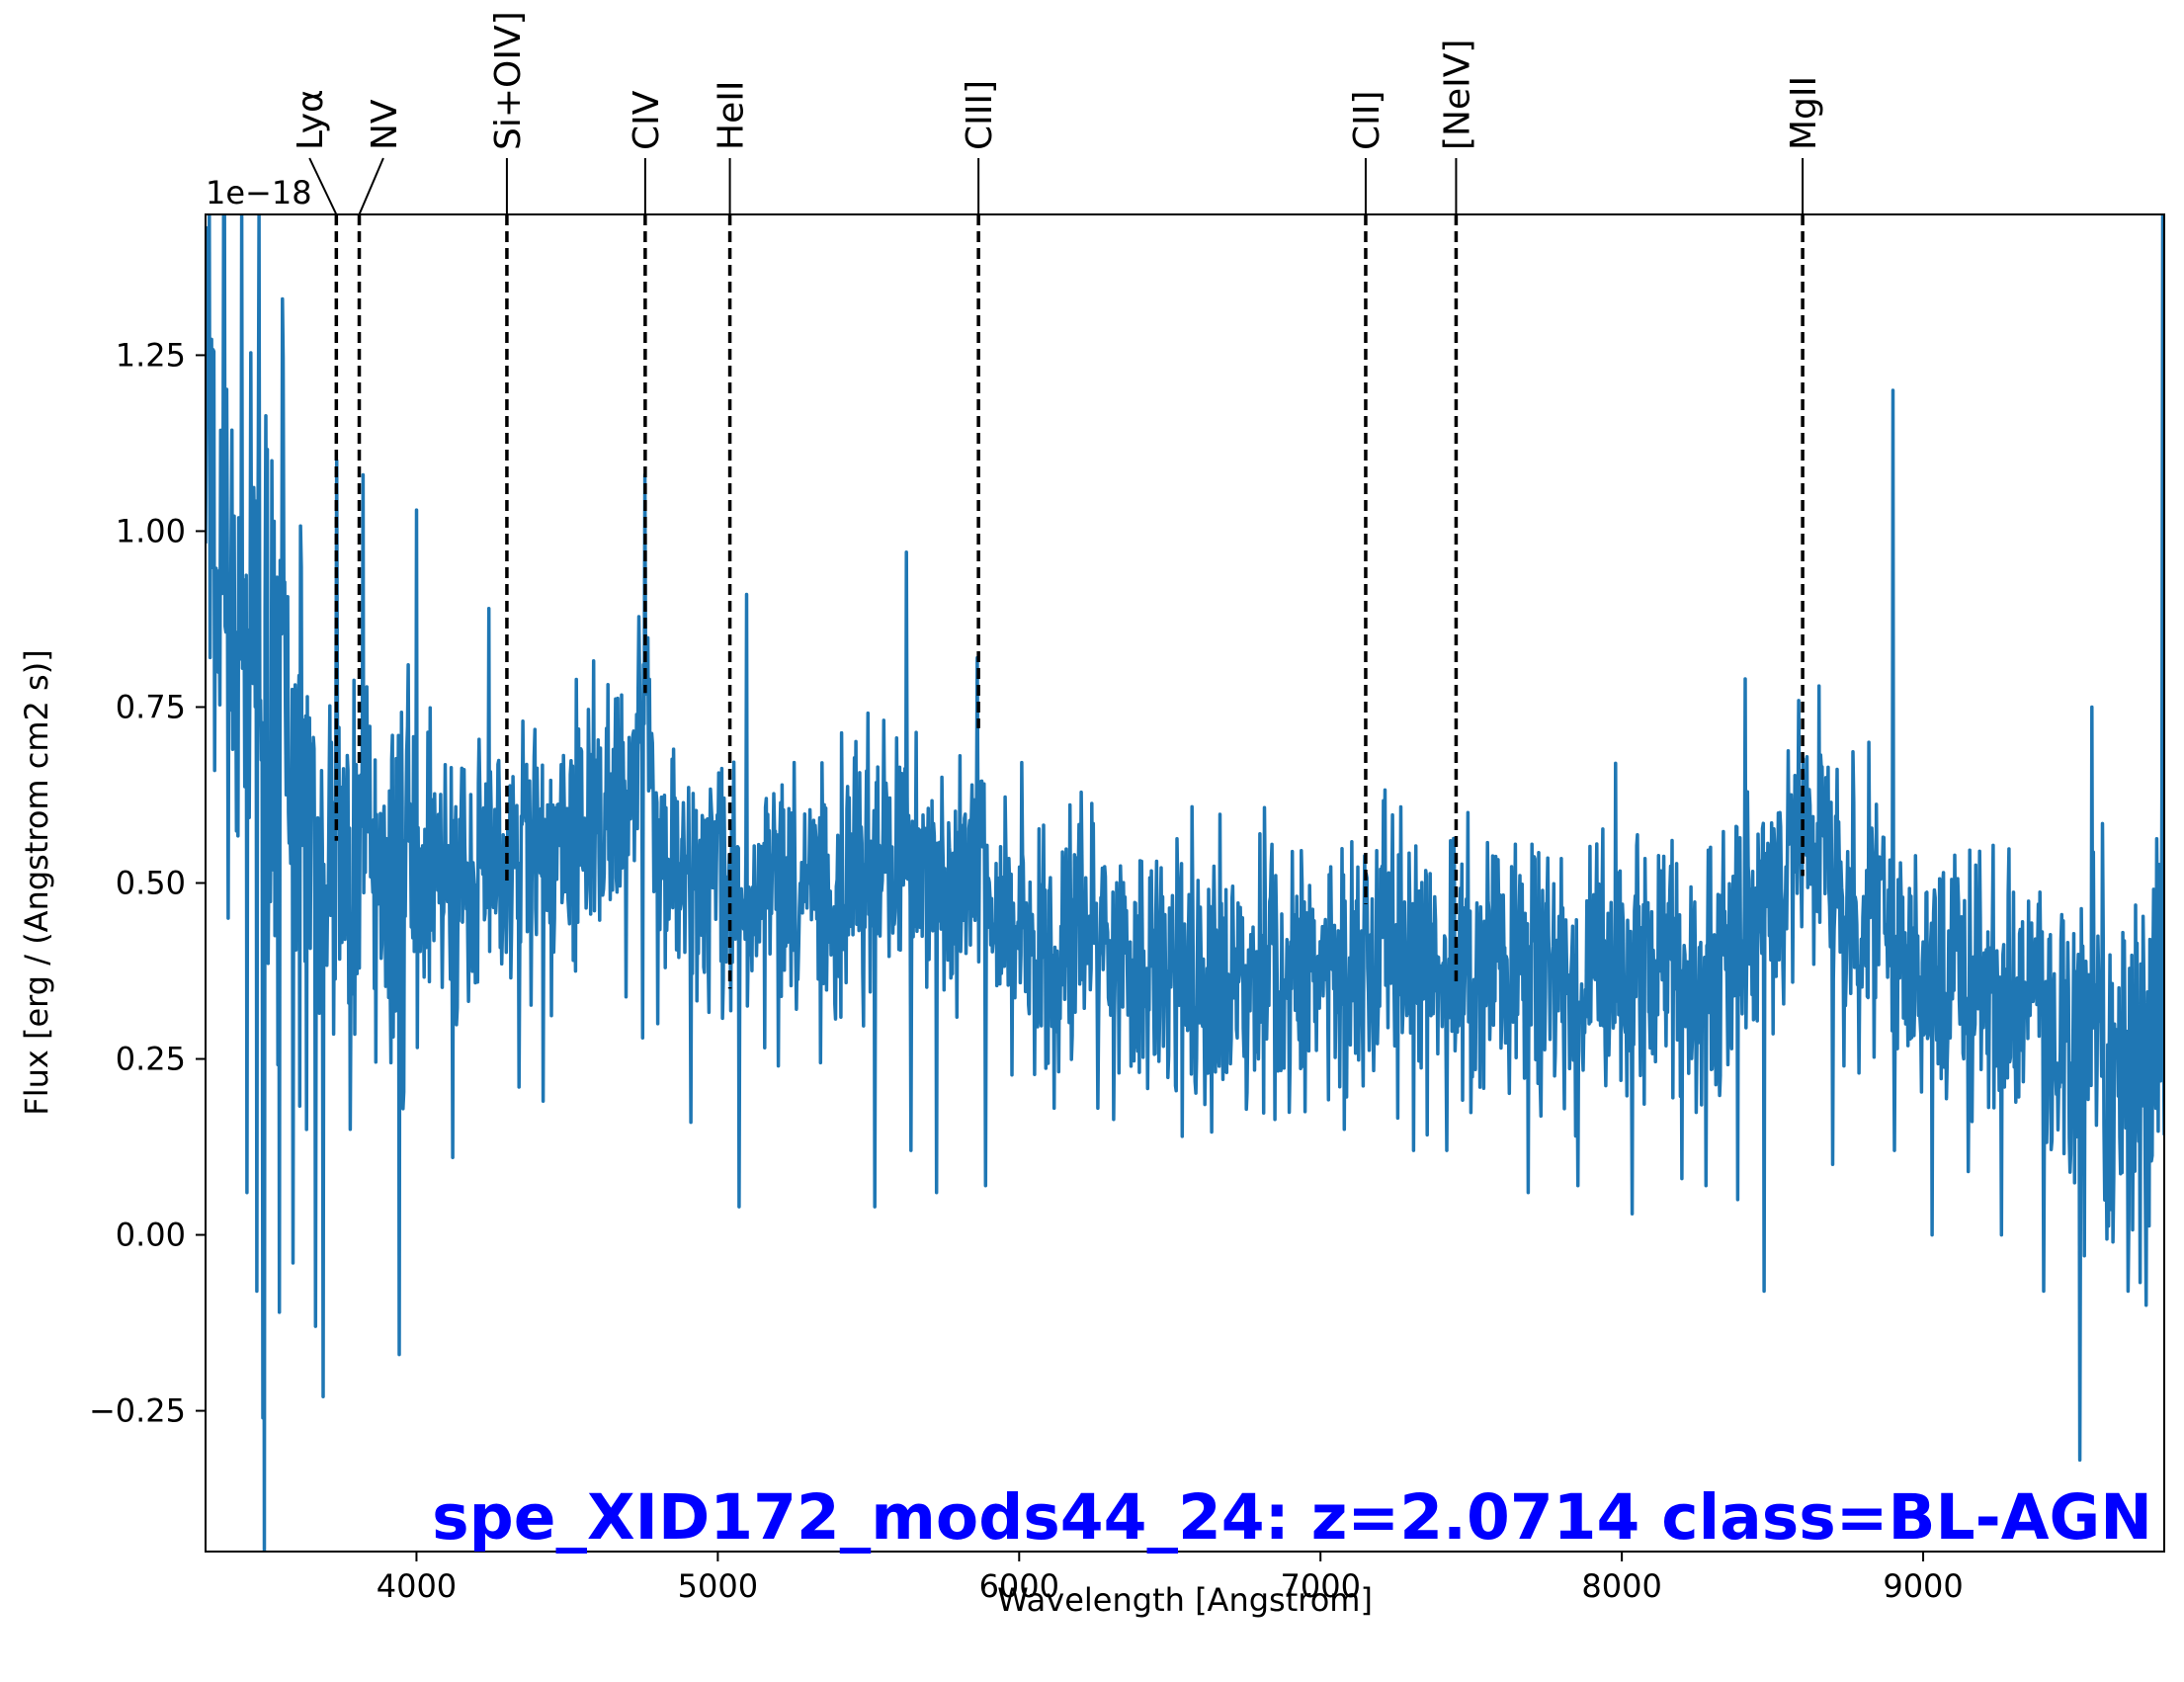 This screenshot has height=1682, width=2184. What do you see at coordinates (1621, 1586) in the screenshot?
I see `x-tick-label: 8000` at bounding box center [1621, 1586].